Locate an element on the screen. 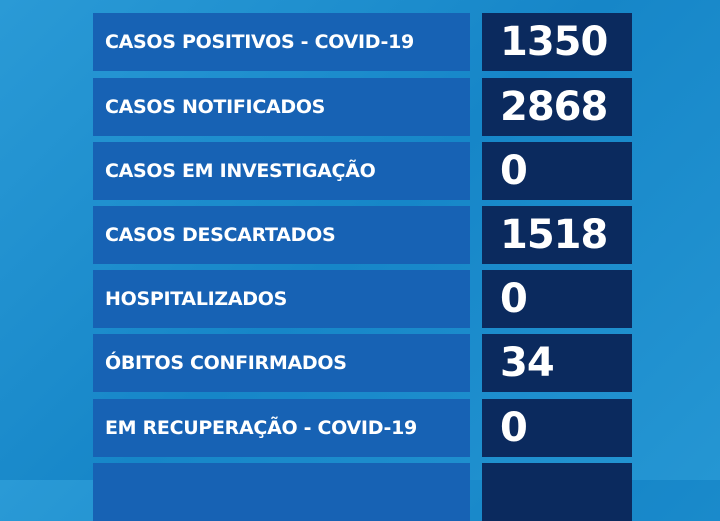  stat-label: CASOS POSITIVOS - COVID-19 is located at coordinates (281, 42).